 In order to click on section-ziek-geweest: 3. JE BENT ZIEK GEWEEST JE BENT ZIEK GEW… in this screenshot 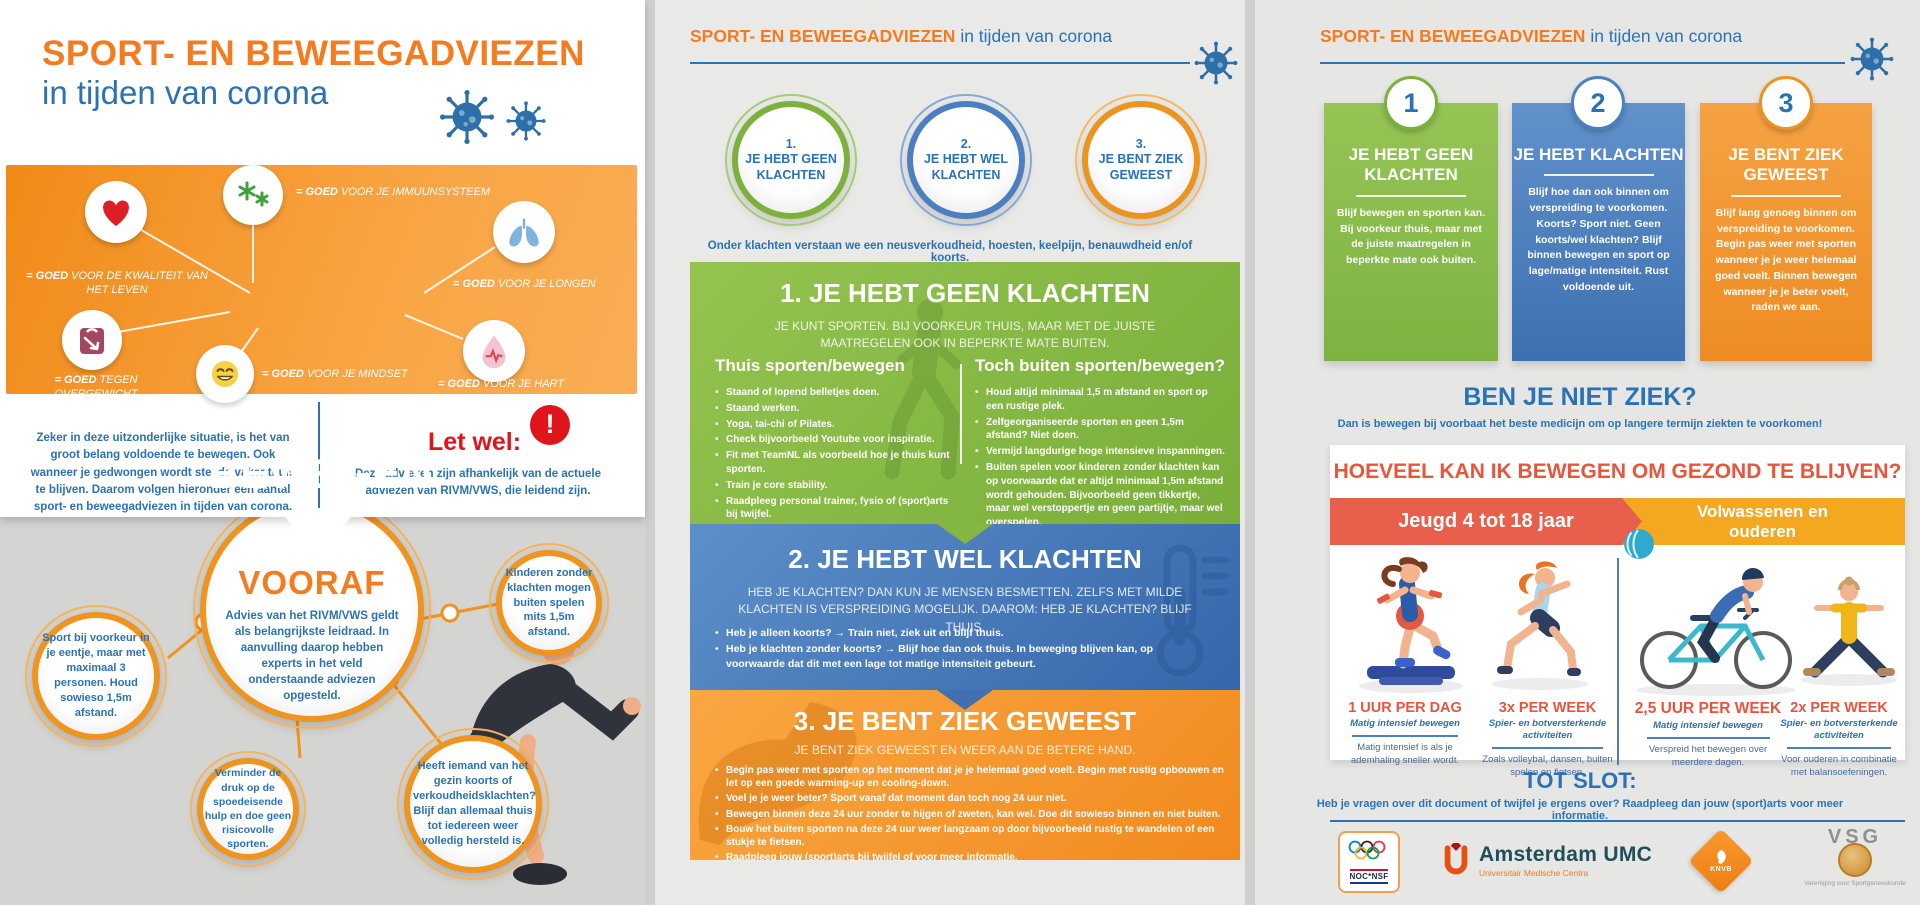, I will do `click(965, 775)`.